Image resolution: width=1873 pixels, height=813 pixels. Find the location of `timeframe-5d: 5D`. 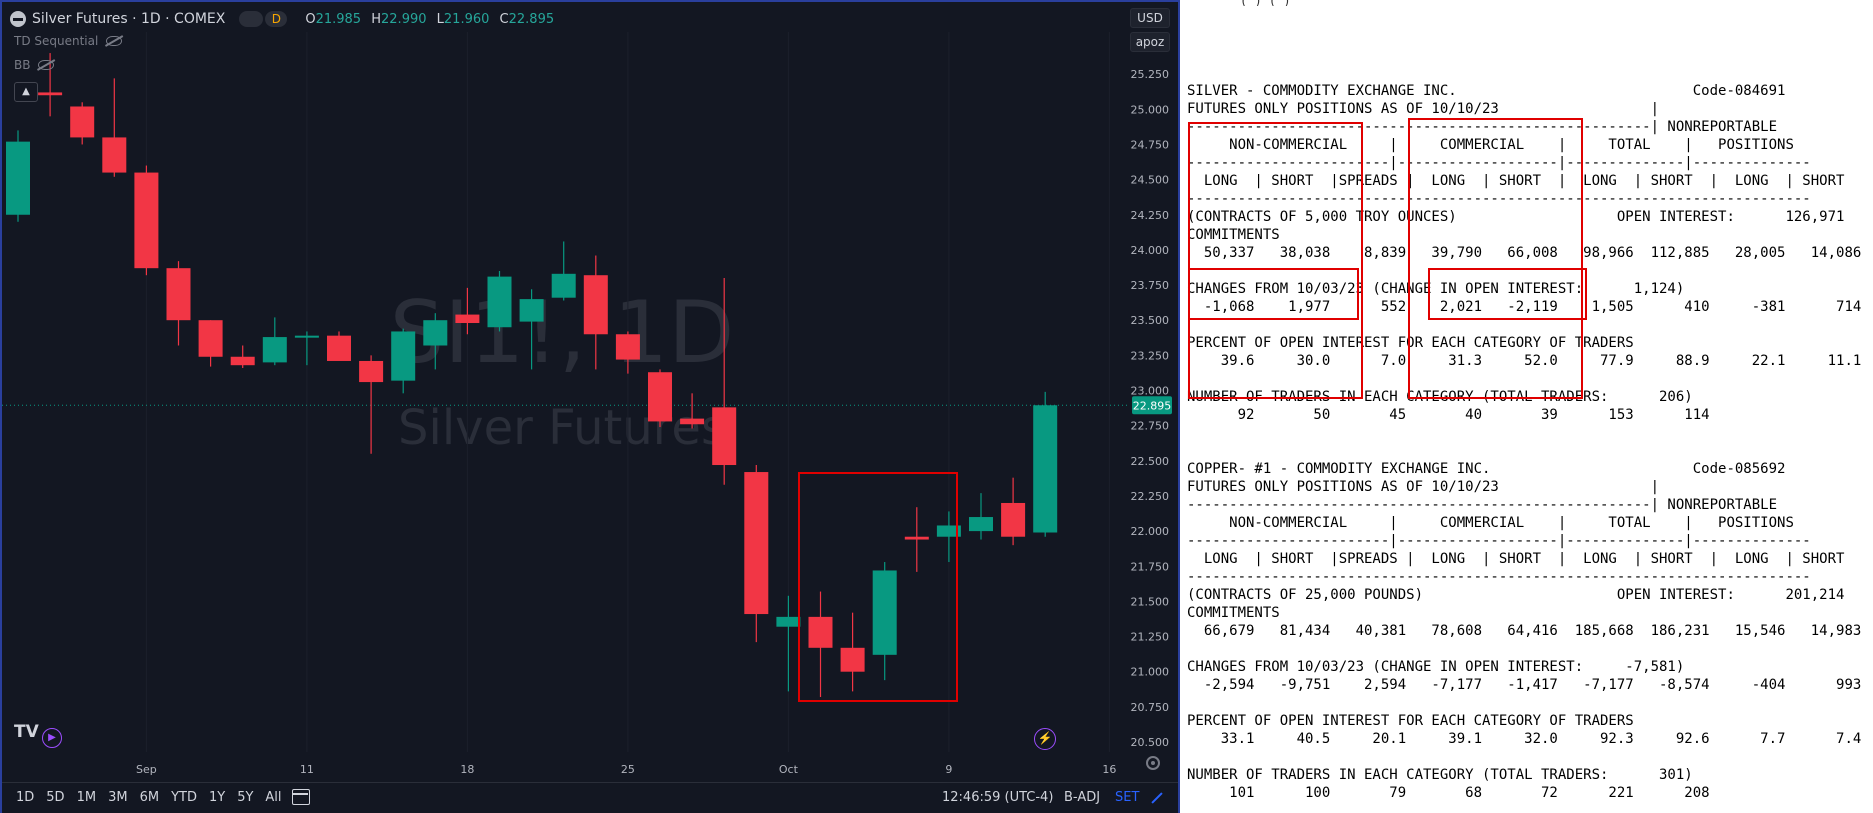

timeframe-5d: 5D is located at coordinates (55, 797).